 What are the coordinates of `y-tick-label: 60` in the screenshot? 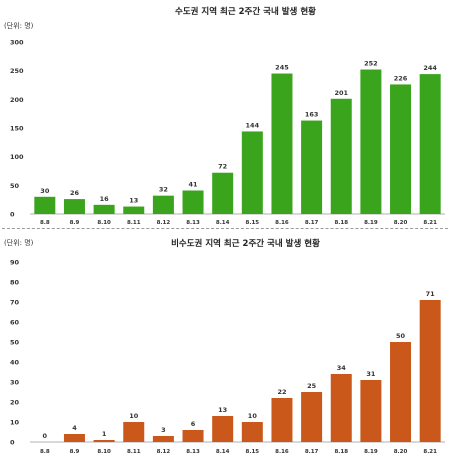 It's located at (15, 323).